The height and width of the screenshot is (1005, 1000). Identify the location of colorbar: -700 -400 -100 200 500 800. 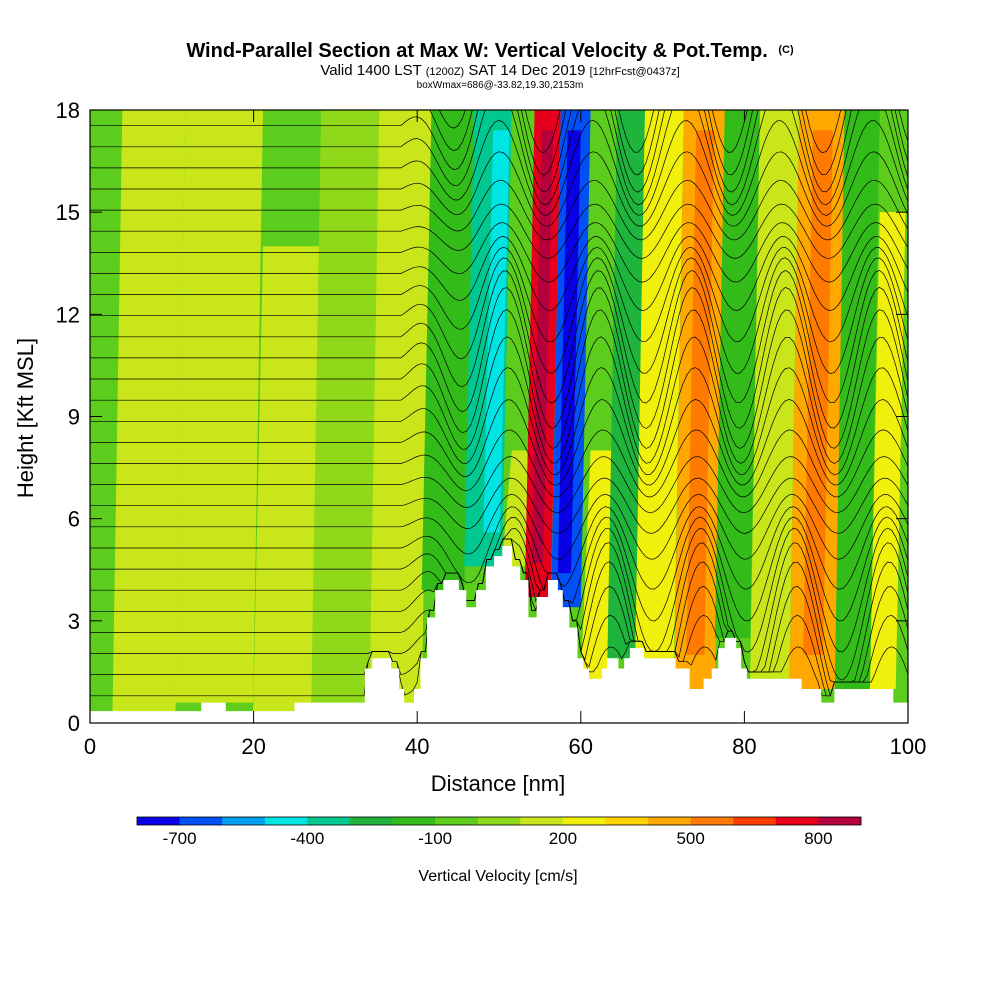
(499, 832).